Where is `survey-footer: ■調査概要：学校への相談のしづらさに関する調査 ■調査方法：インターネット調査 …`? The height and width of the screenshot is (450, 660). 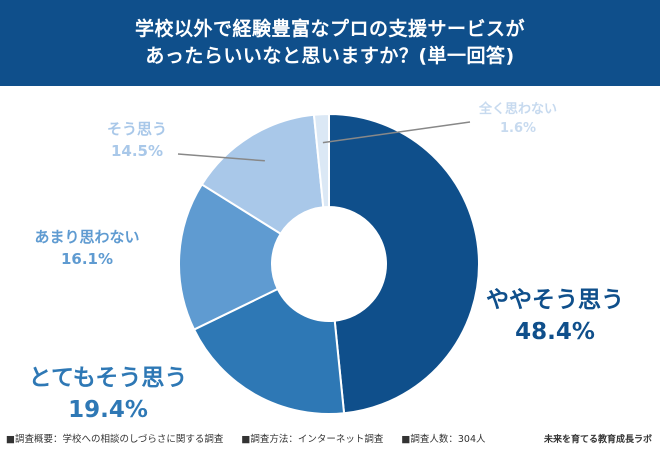
survey-footer: ■調査概要：学校への相談のしづらさに関する調査 ■調査方法：インターネット調査 … is located at coordinates (330, 438).